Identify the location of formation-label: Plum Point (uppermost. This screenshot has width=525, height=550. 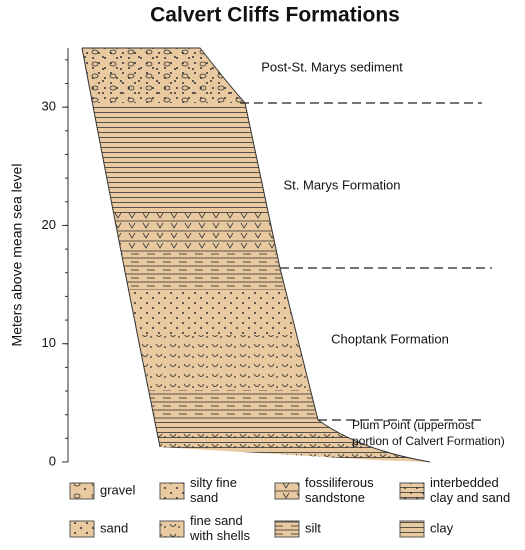
(413, 425).